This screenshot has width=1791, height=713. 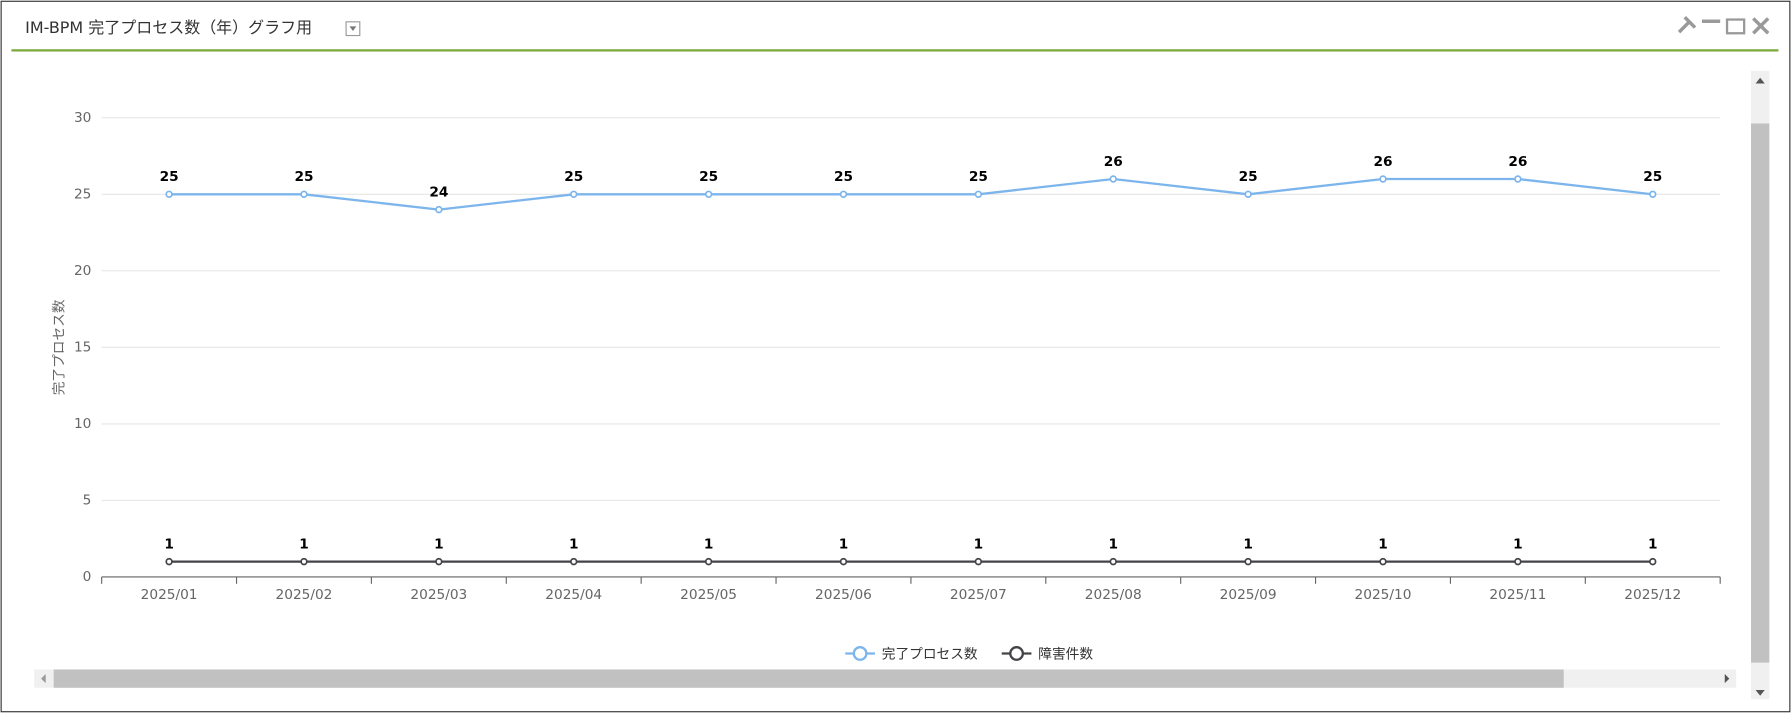 I want to click on x-tick-label: 2025/06, so click(x=843, y=595).